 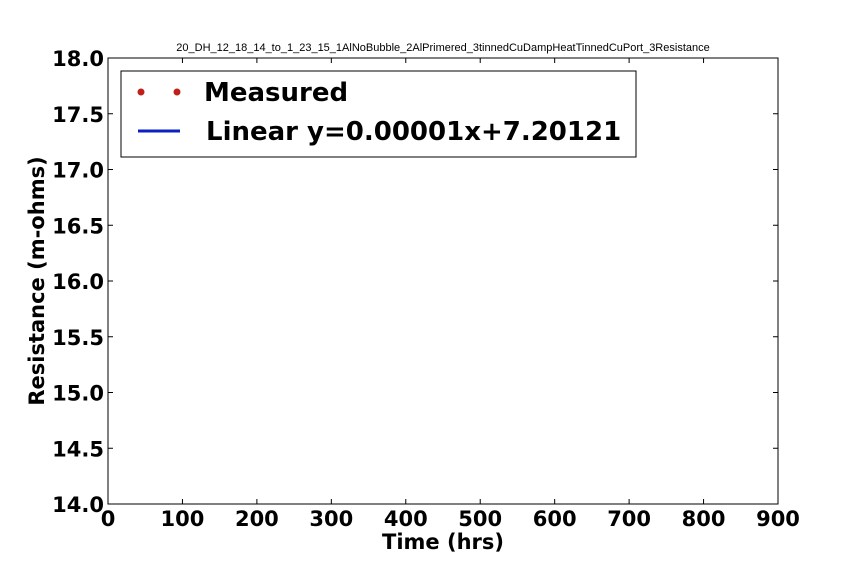 I want to click on x-tick-label: 500, so click(x=480, y=519).